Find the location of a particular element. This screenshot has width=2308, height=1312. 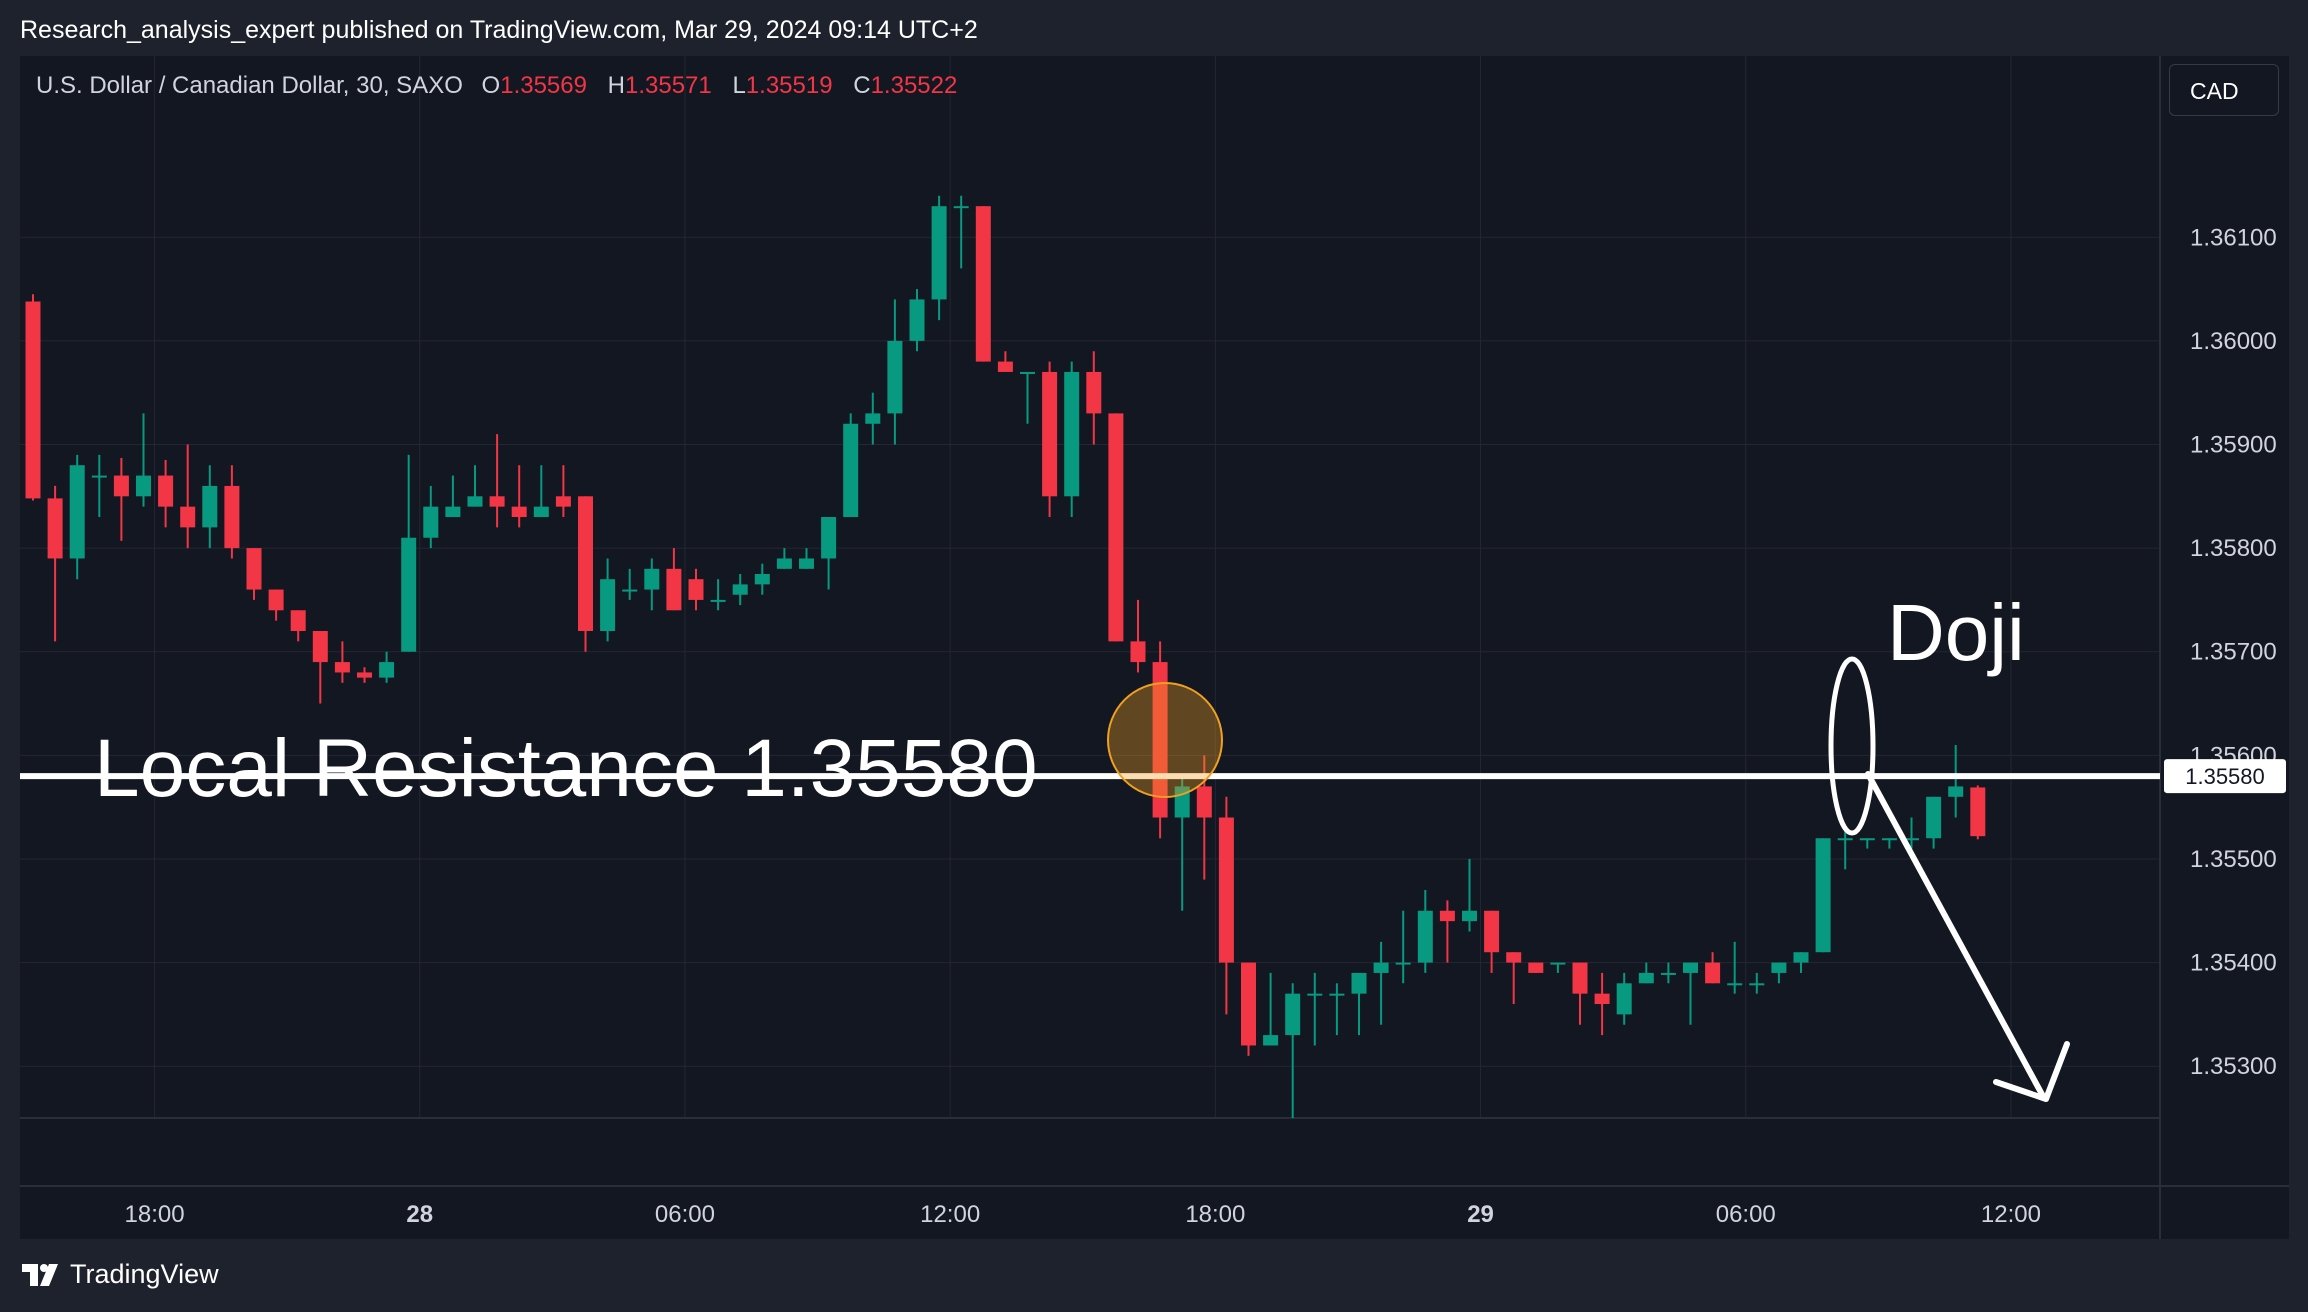

doji-ellipse is located at coordinates (1852, 746).